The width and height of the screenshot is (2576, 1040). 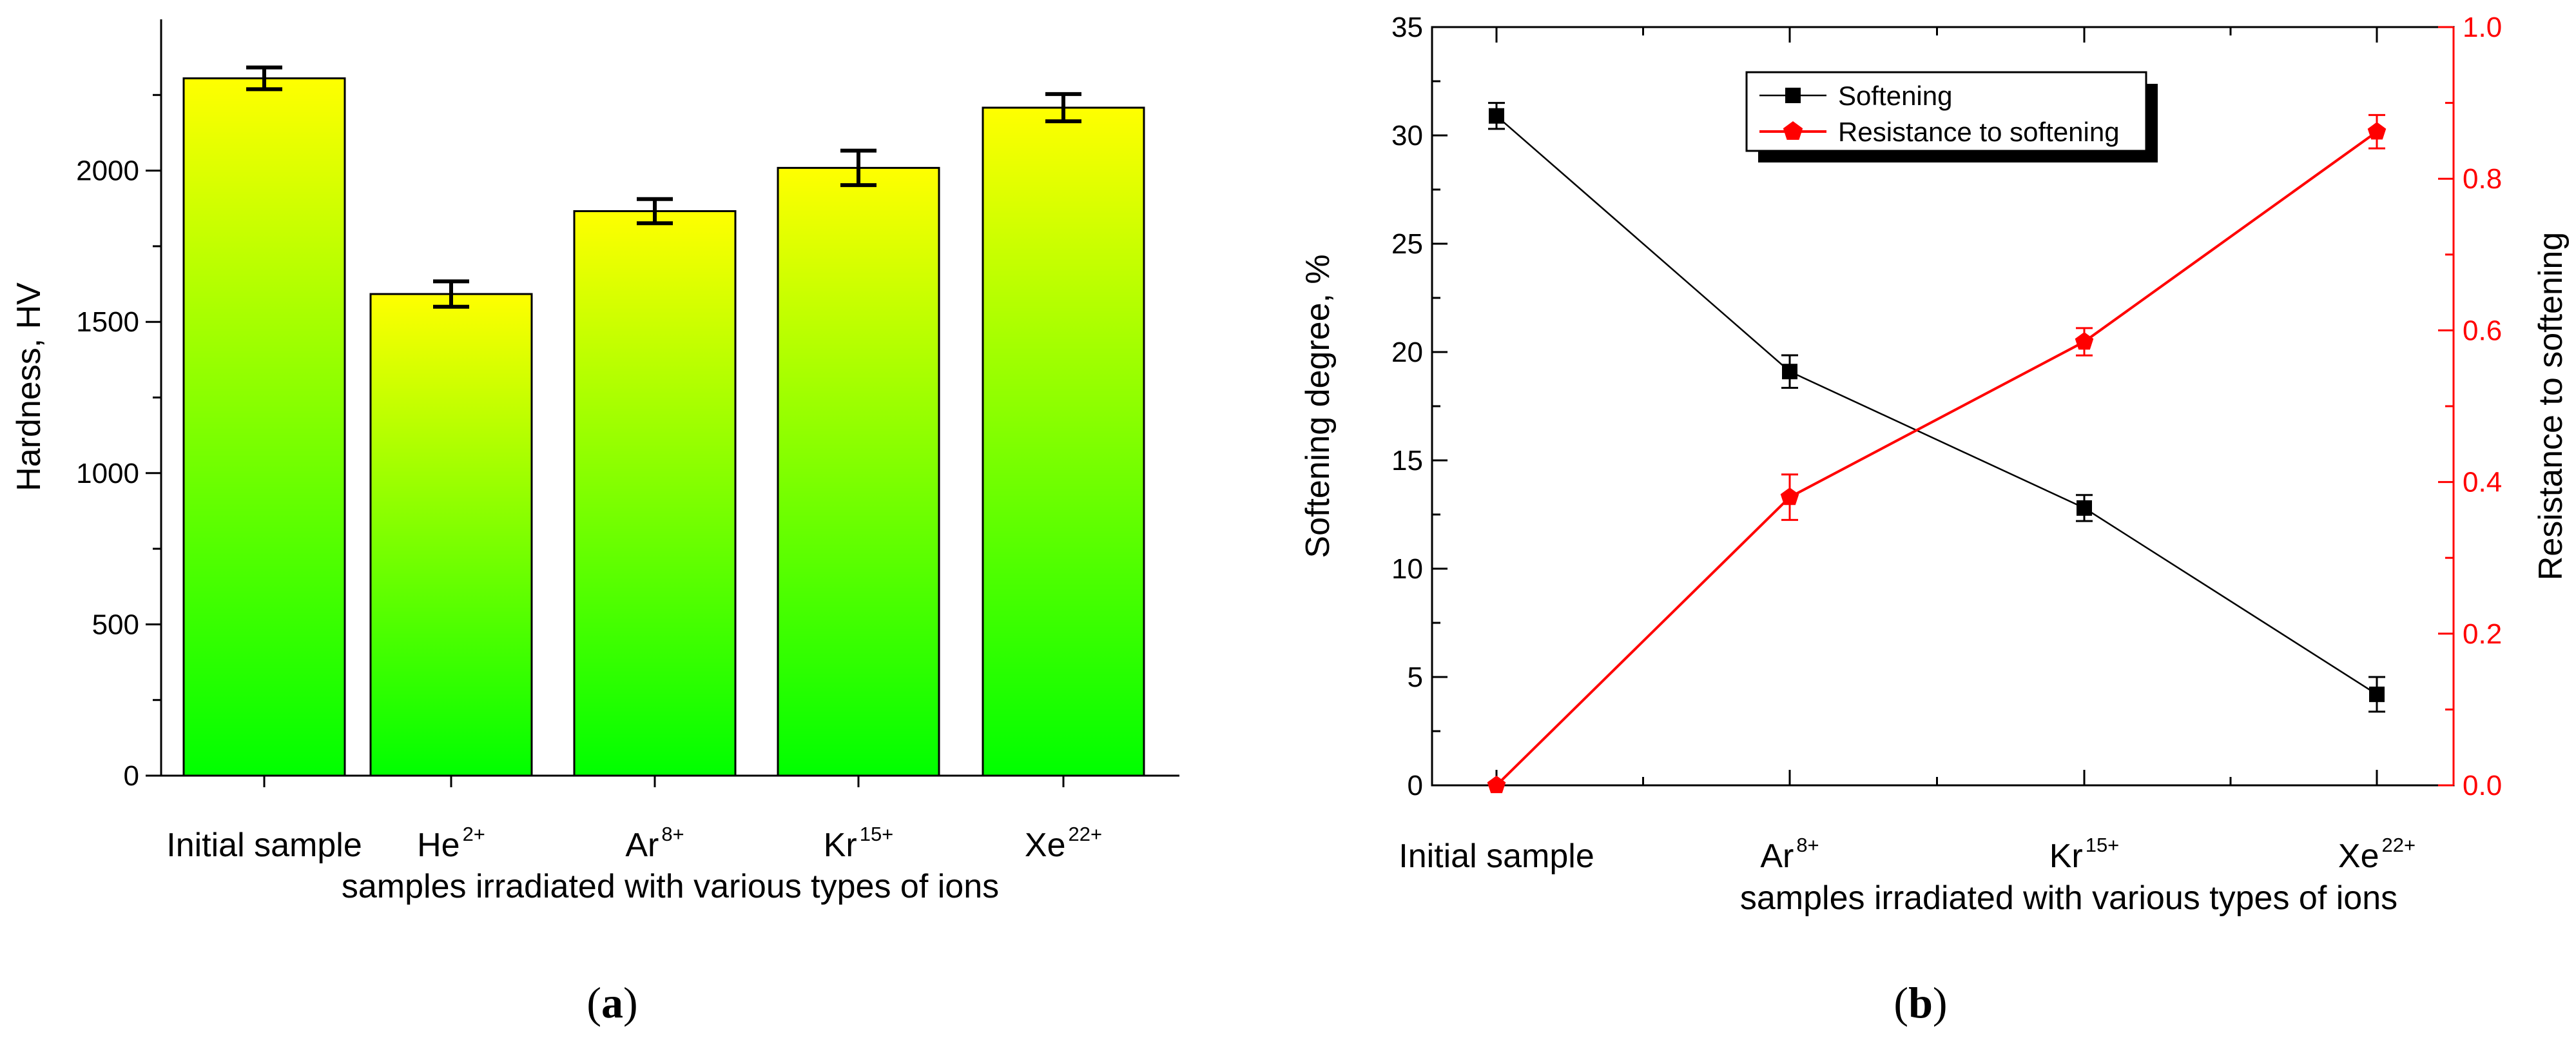 What do you see at coordinates (1496, 856) in the screenshot?
I see `chart-b-xtick-label: Initial sample` at bounding box center [1496, 856].